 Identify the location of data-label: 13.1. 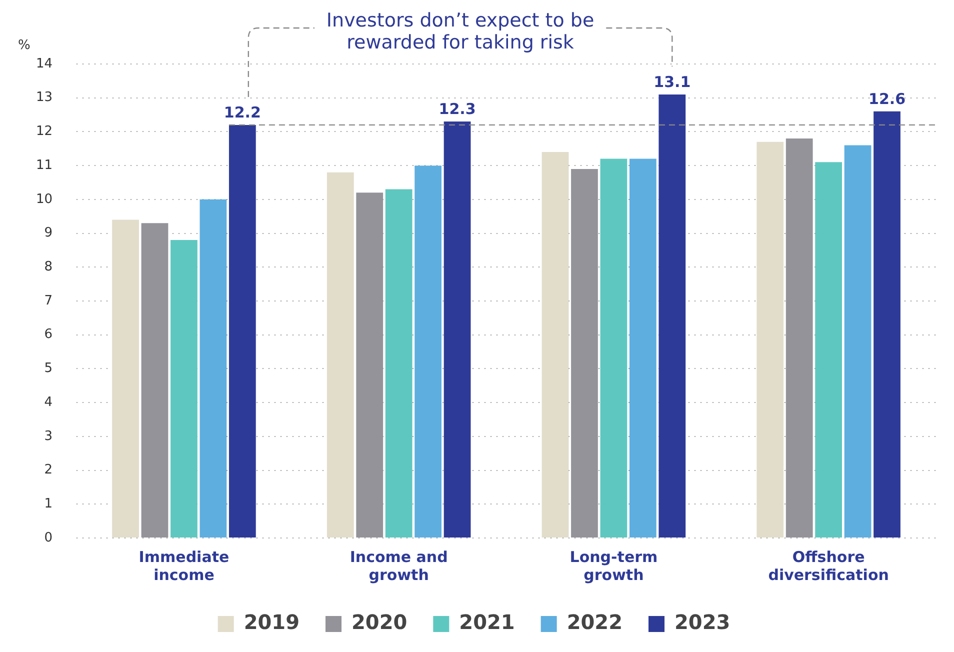
(672, 81).